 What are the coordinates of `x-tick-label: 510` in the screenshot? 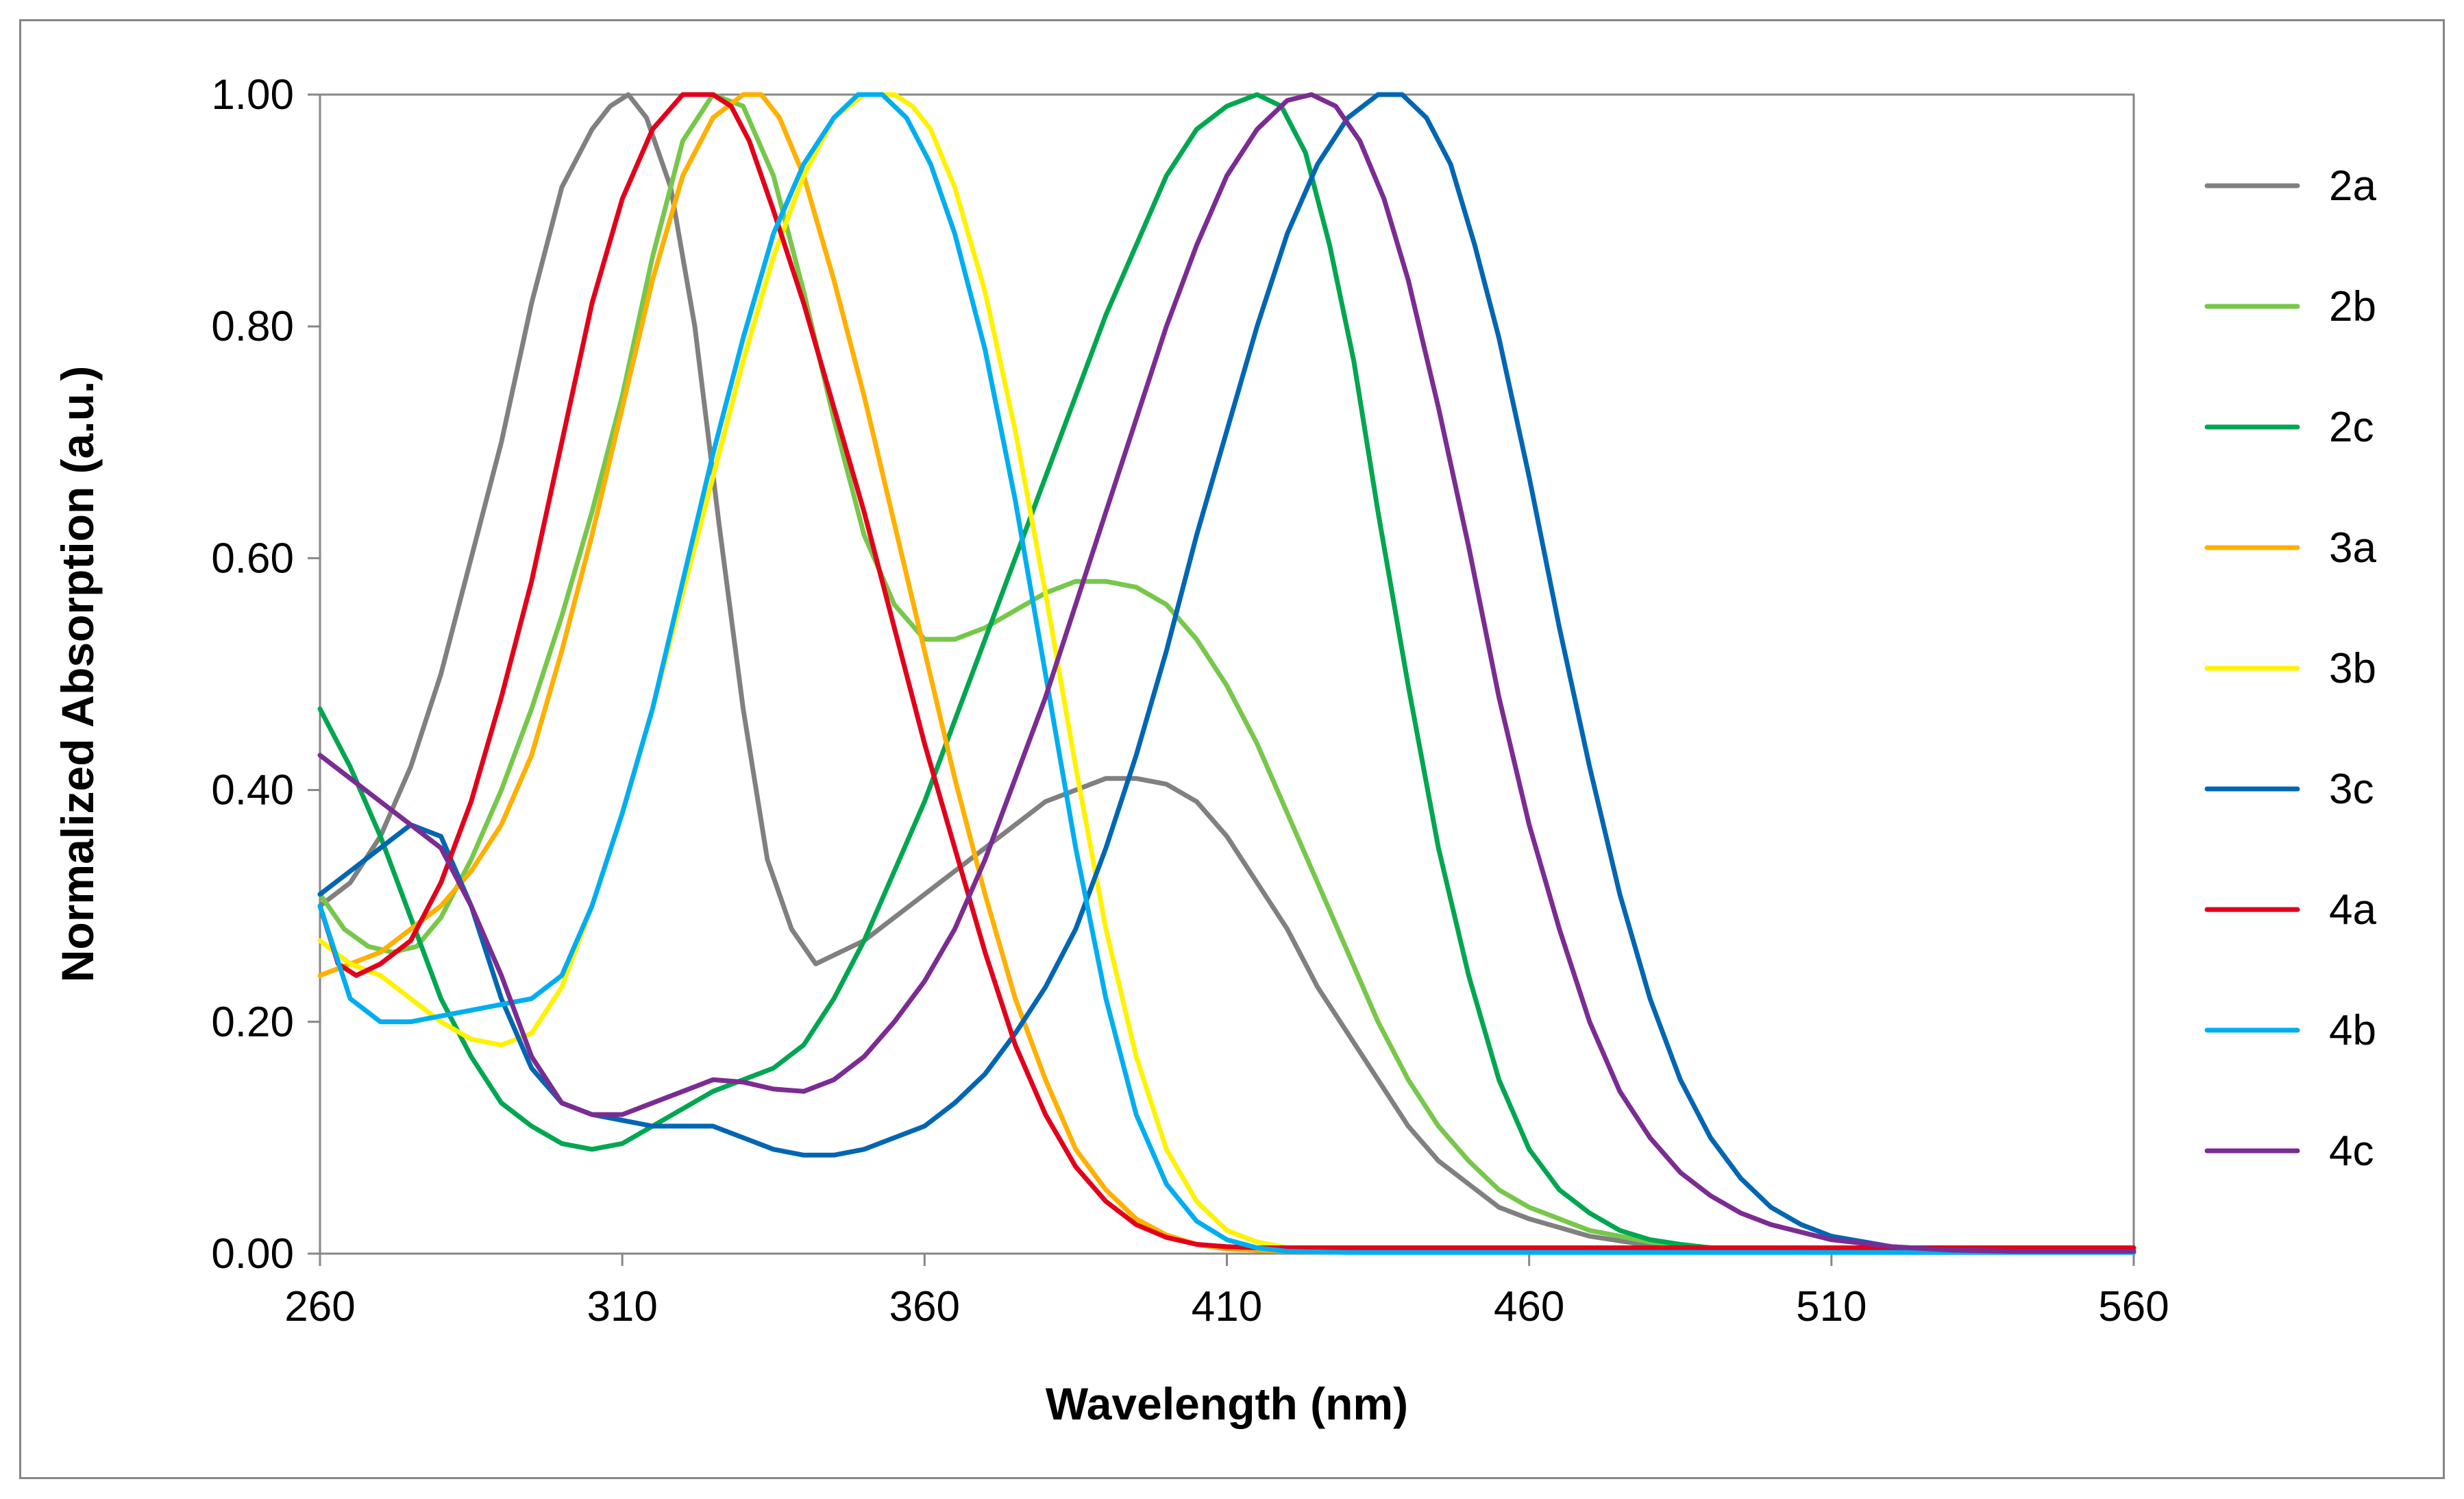 It's located at (1831, 1306).